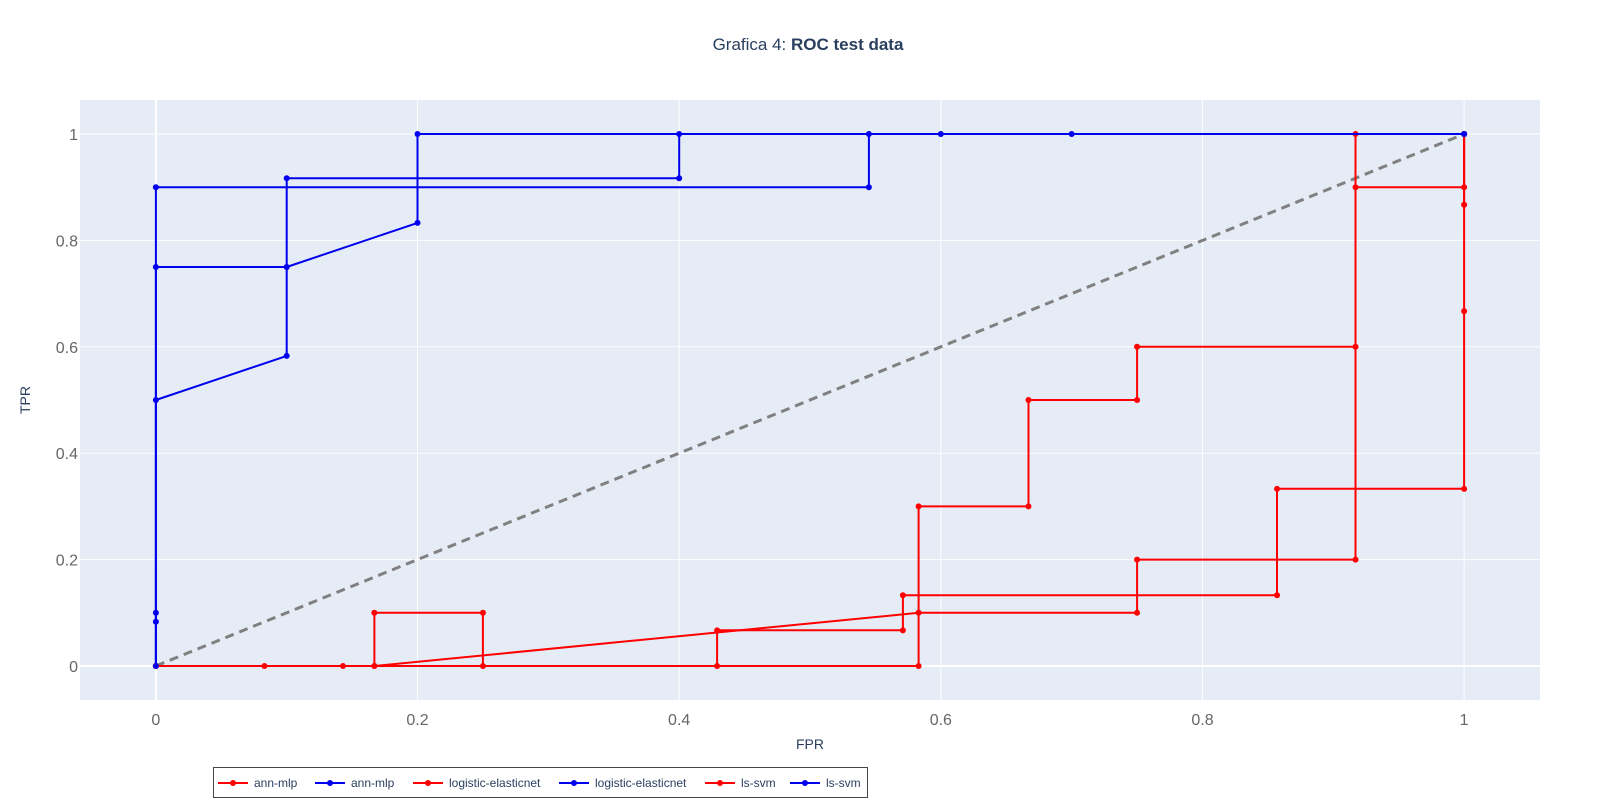 Image resolution: width=1600 pixels, height=805 pixels. I want to click on x-tick-label: 0.4, so click(679, 720).